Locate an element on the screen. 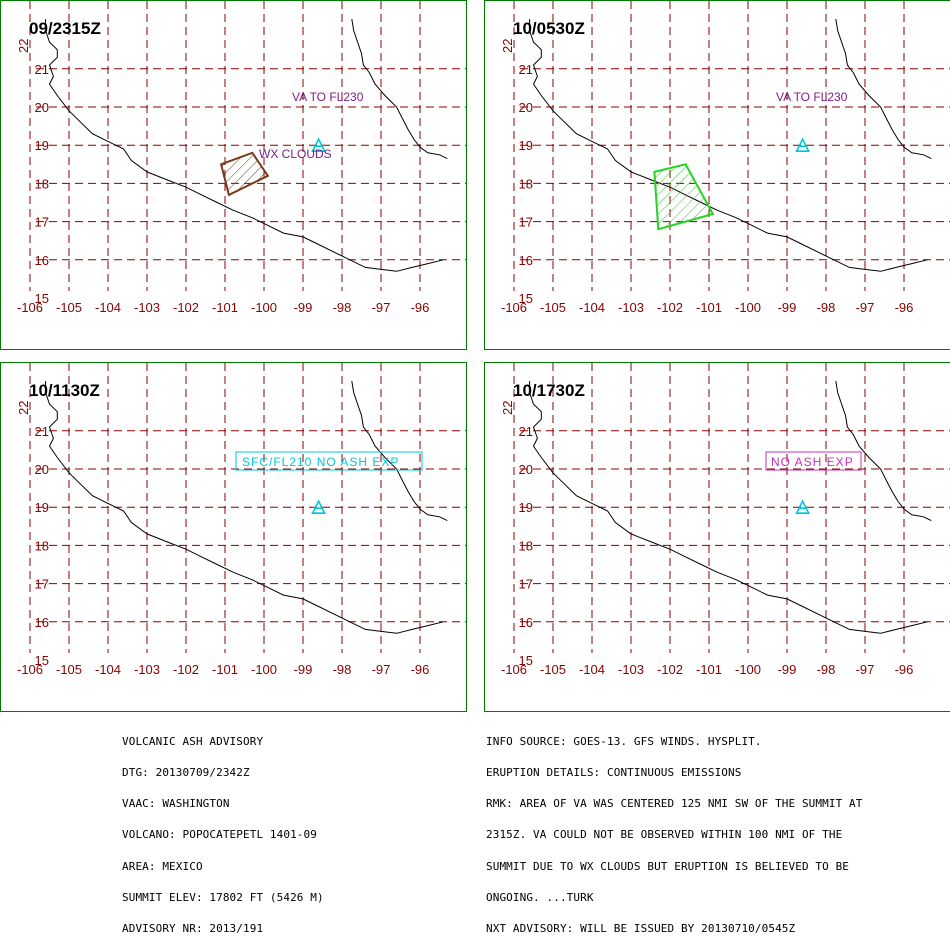 This screenshot has width=950, height=945. panel-time-label: 09/2315Z is located at coordinates (65, 28).